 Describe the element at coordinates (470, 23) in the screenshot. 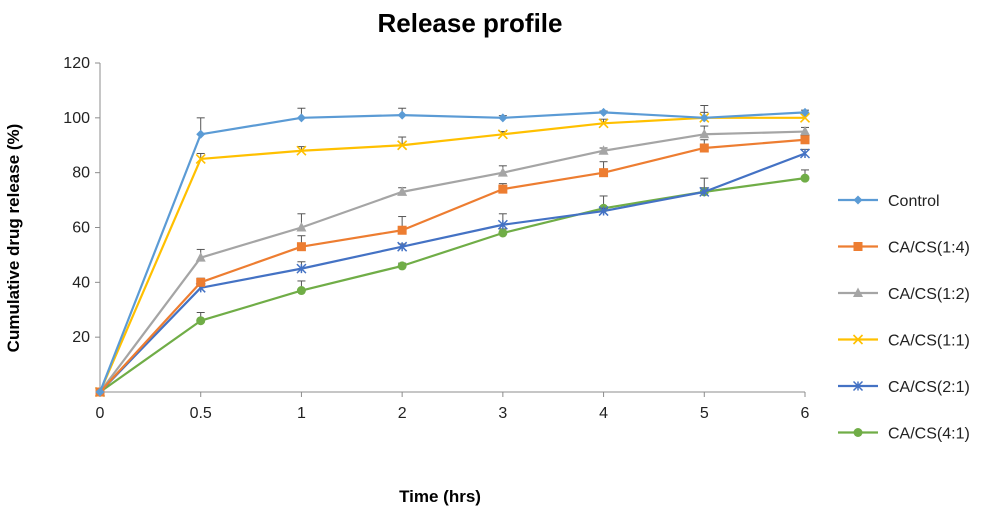

I see `chart-title: Release profile` at that location.